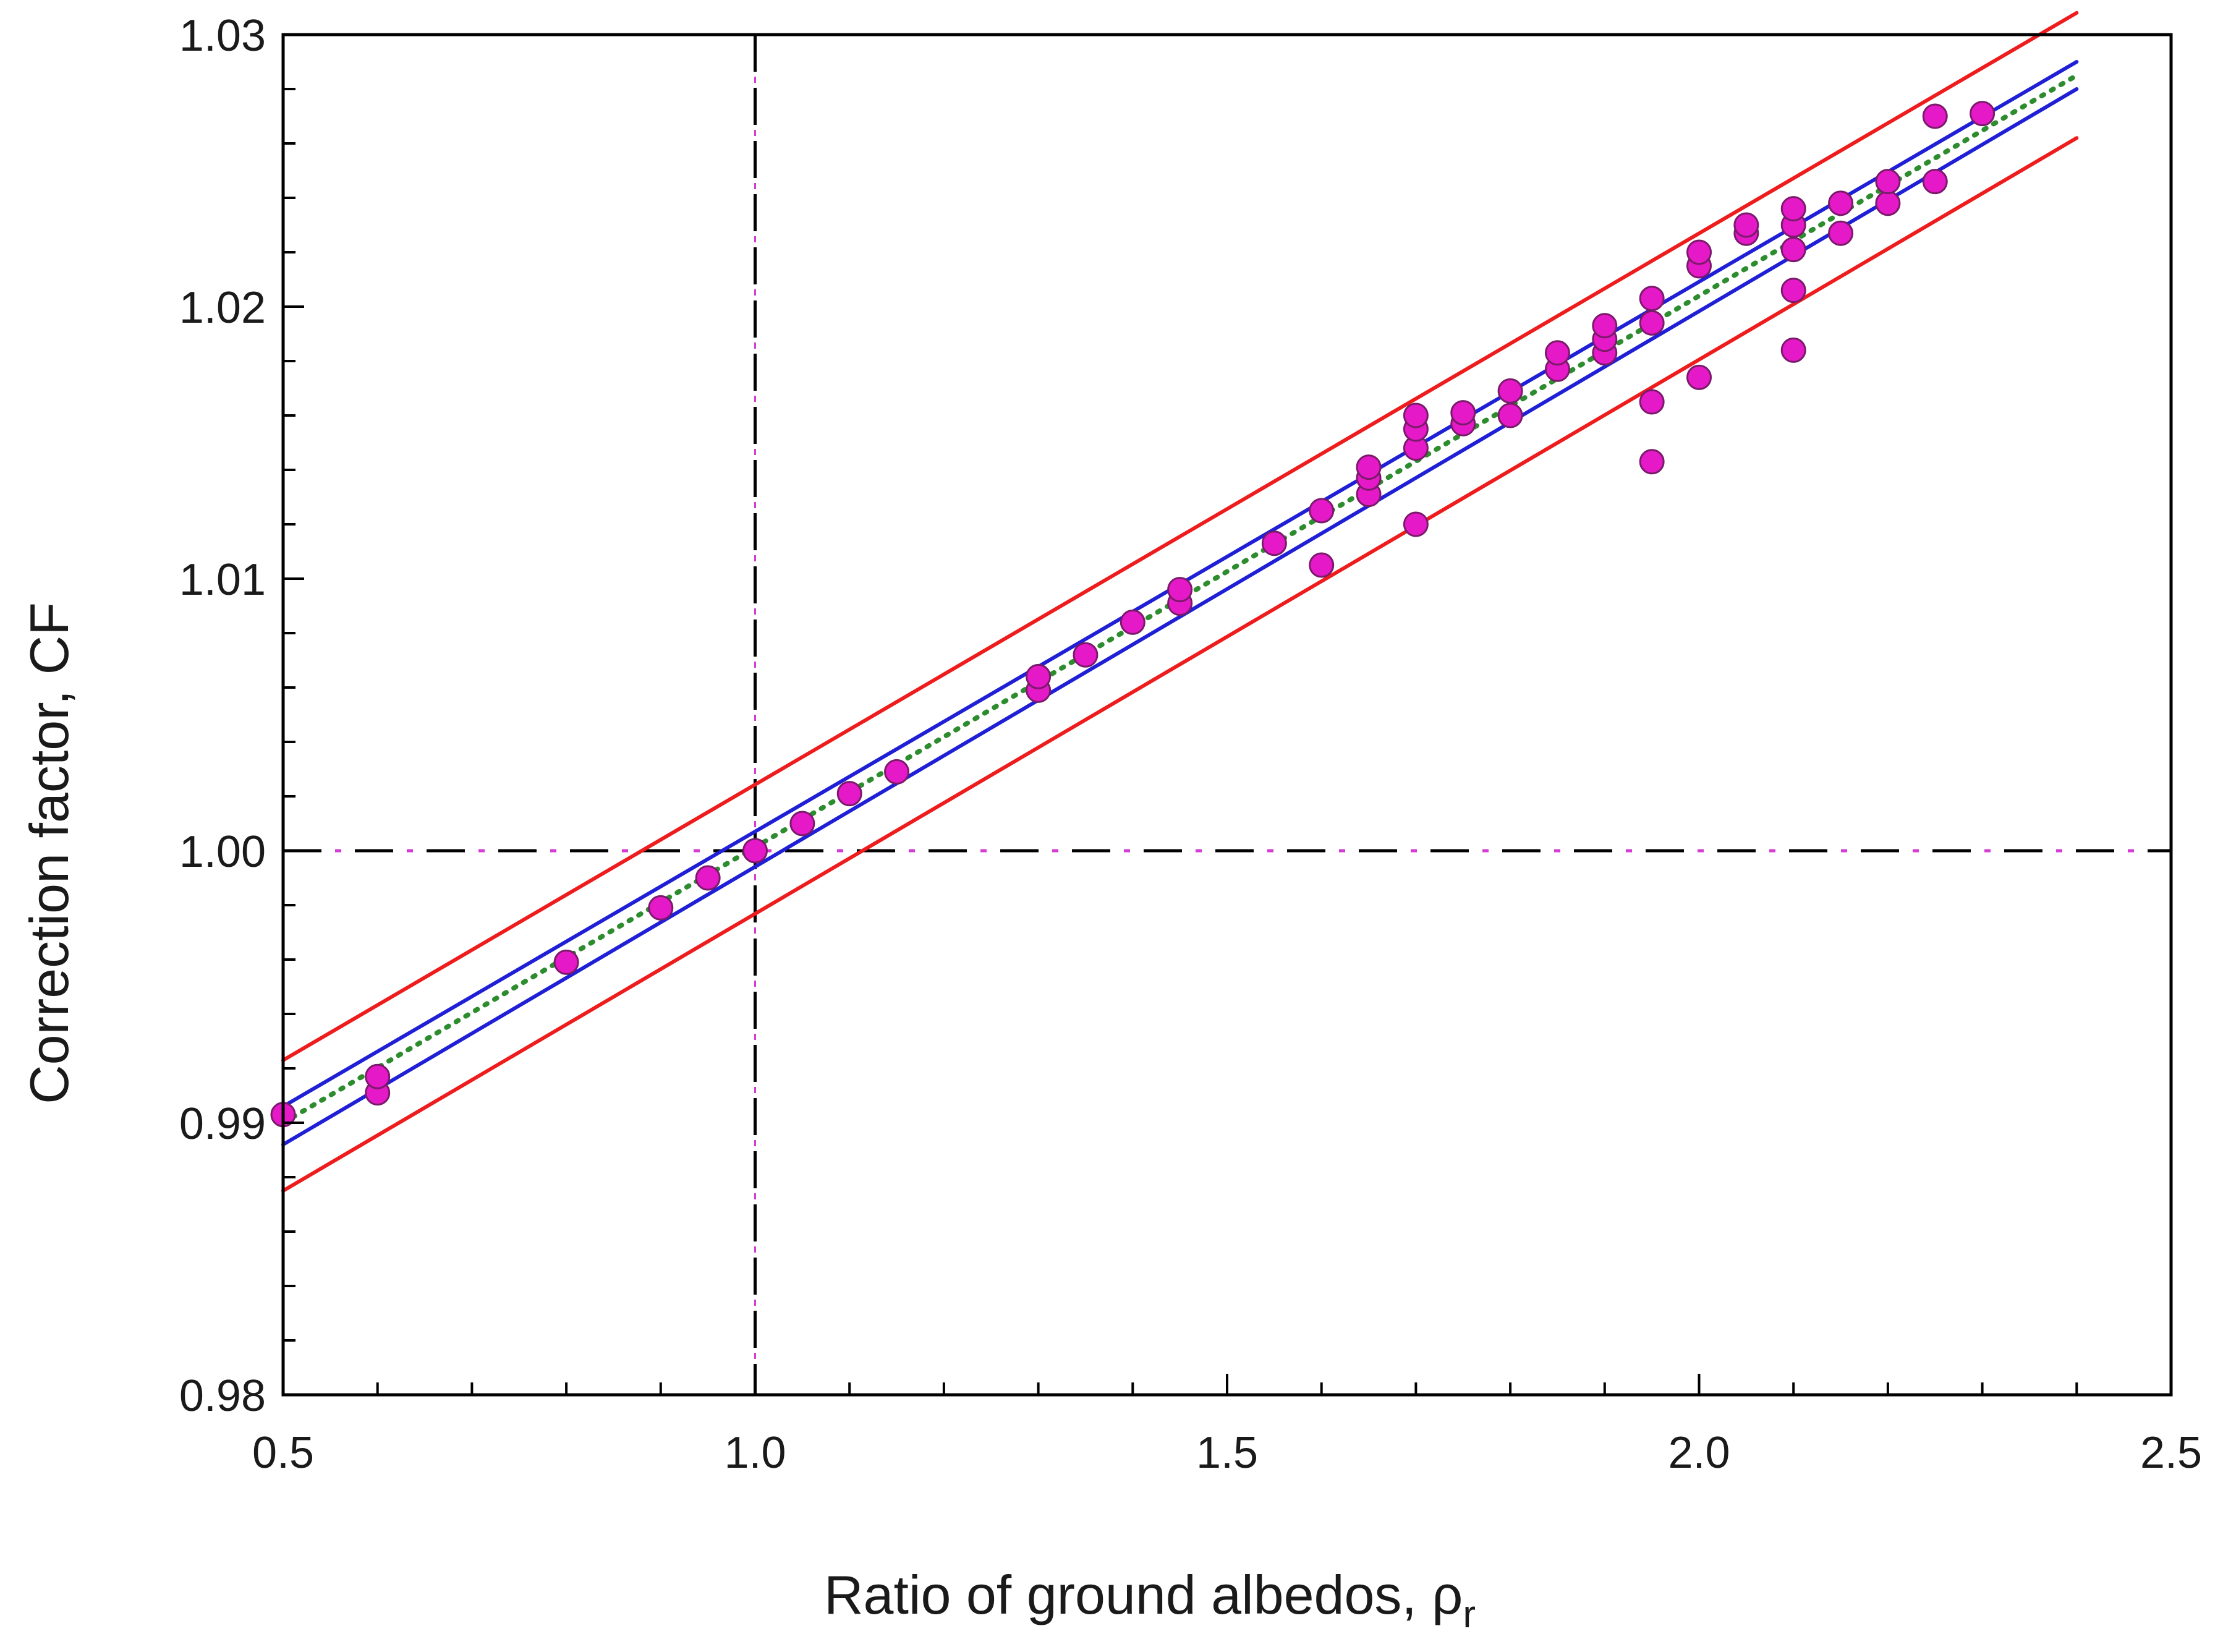 This screenshot has width=2223, height=1652. Describe the element at coordinates (755, 1453) in the screenshot. I see `x-tick-label: 1.0` at that location.